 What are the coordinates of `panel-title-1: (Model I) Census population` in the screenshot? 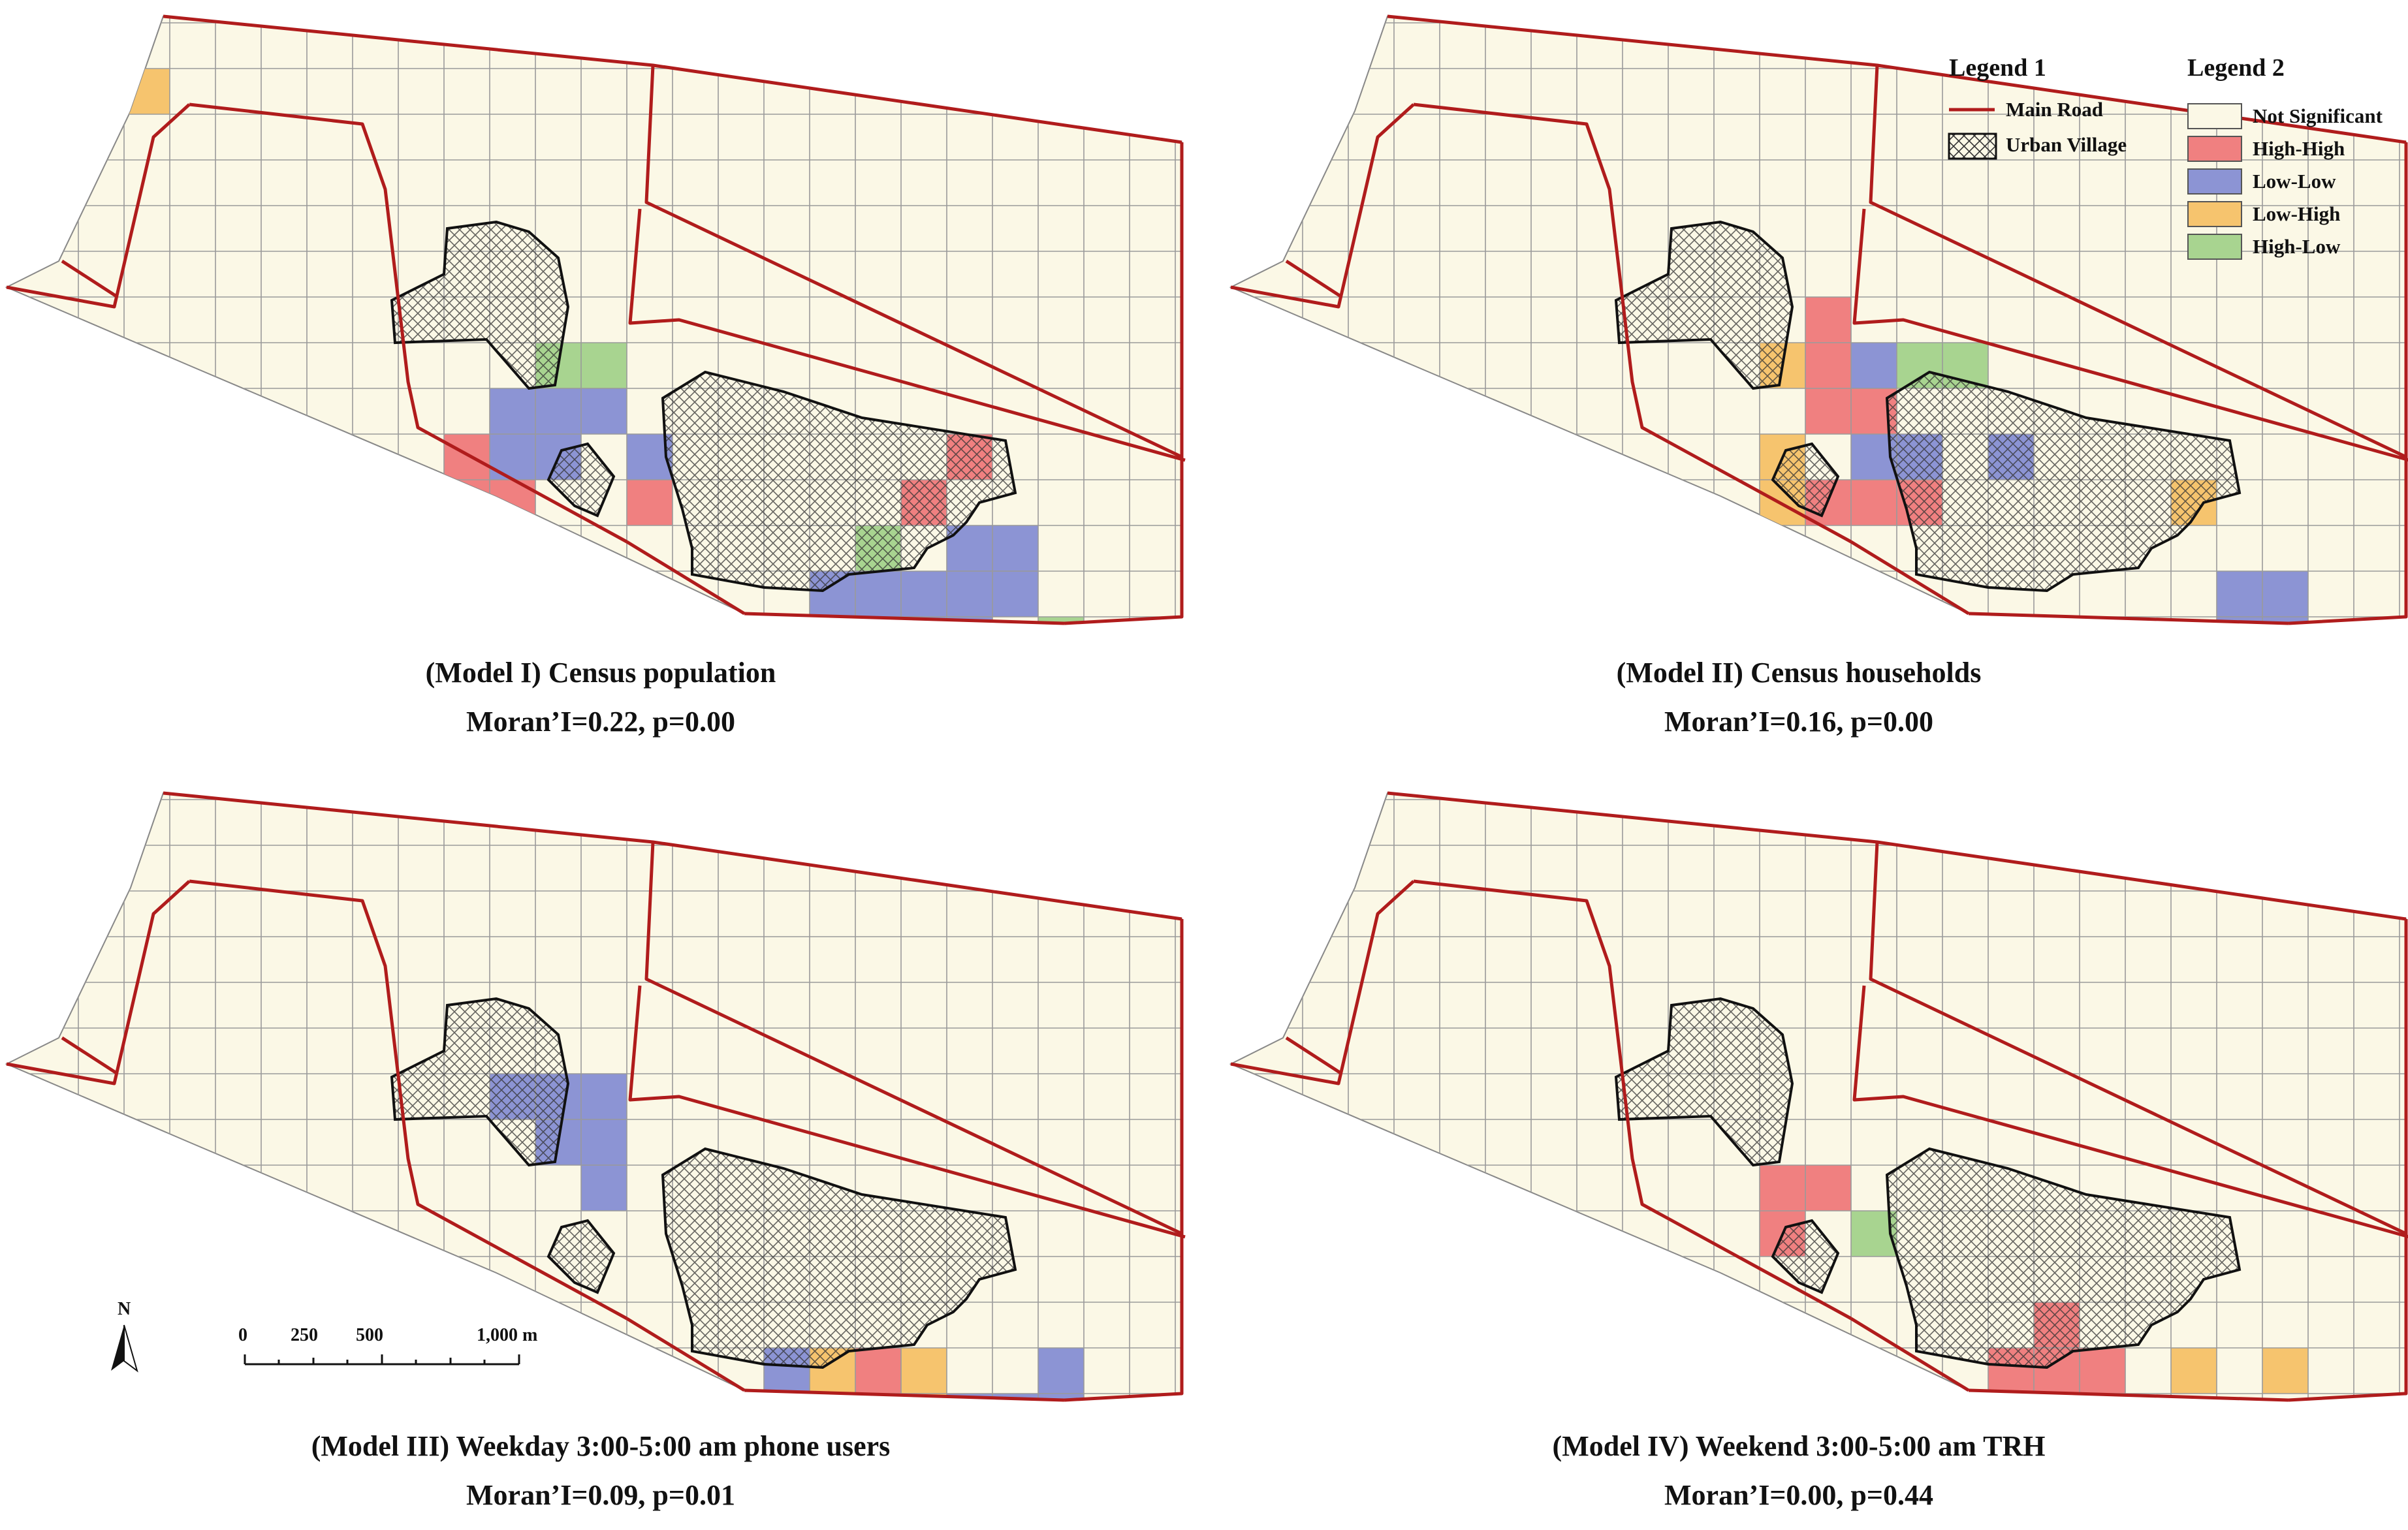 It's located at (600, 673).